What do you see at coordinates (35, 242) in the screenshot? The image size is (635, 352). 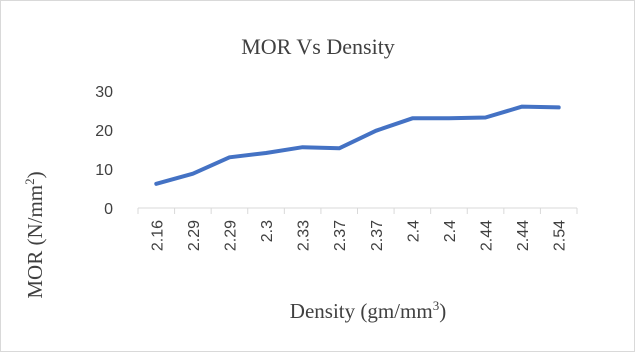 I see `y-axis-title-text: MOR (N/mm` at bounding box center [35, 242].